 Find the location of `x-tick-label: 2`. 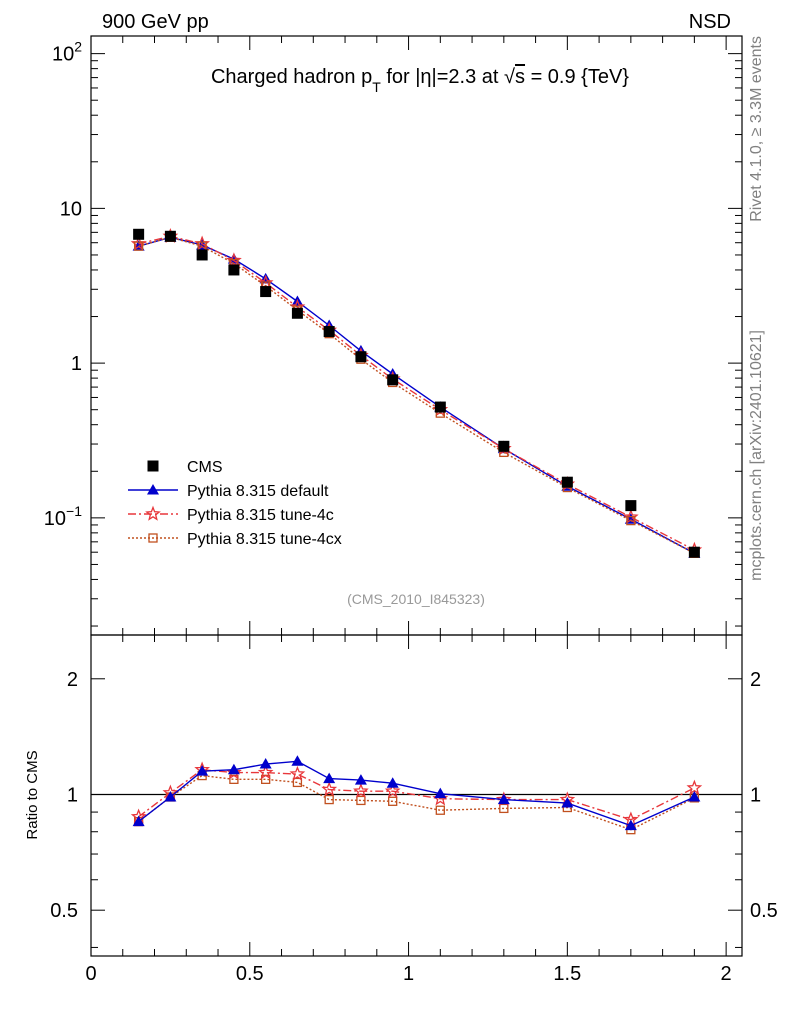

x-tick-label: 2 is located at coordinates (726, 974).